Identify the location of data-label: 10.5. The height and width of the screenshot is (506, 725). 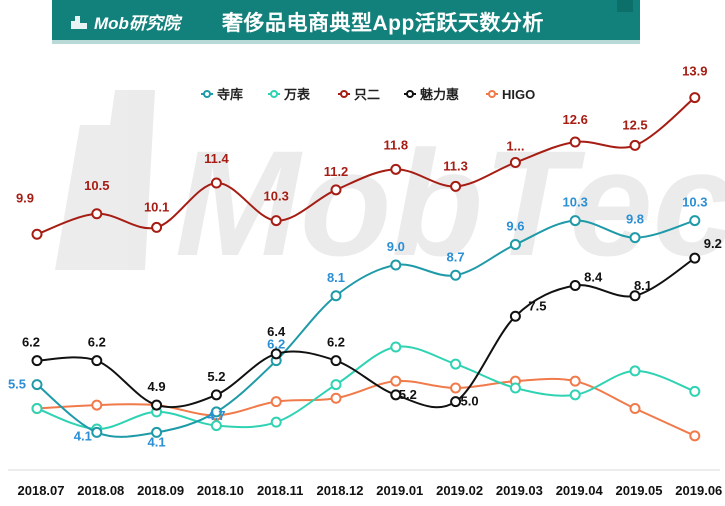
(96, 185).